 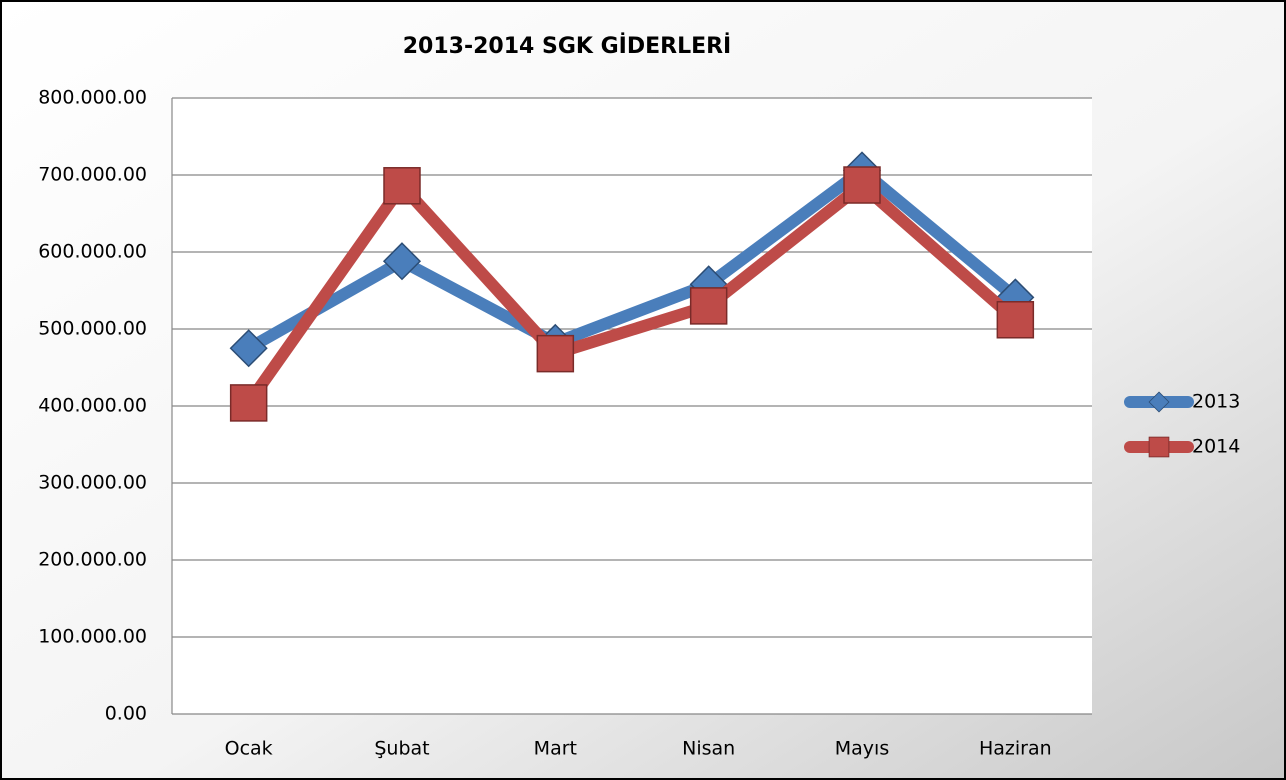 What do you see at coordinates (92, 98) in the screenshot?
I see `y-tick-label: 800.000.00` at bounding box center [92, 98].